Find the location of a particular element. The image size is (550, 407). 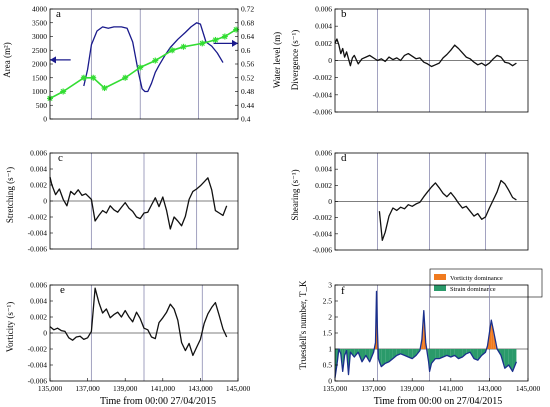

xtick-label: 137,000 is located at coordinates (373, 388).